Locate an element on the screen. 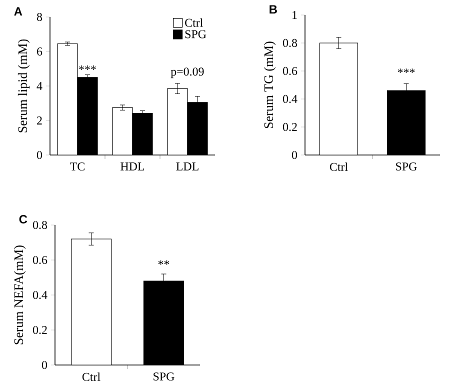 The height and width of the screenshot is (392, 454). y-tick-label: 1 is located at coordinates (294, 15).